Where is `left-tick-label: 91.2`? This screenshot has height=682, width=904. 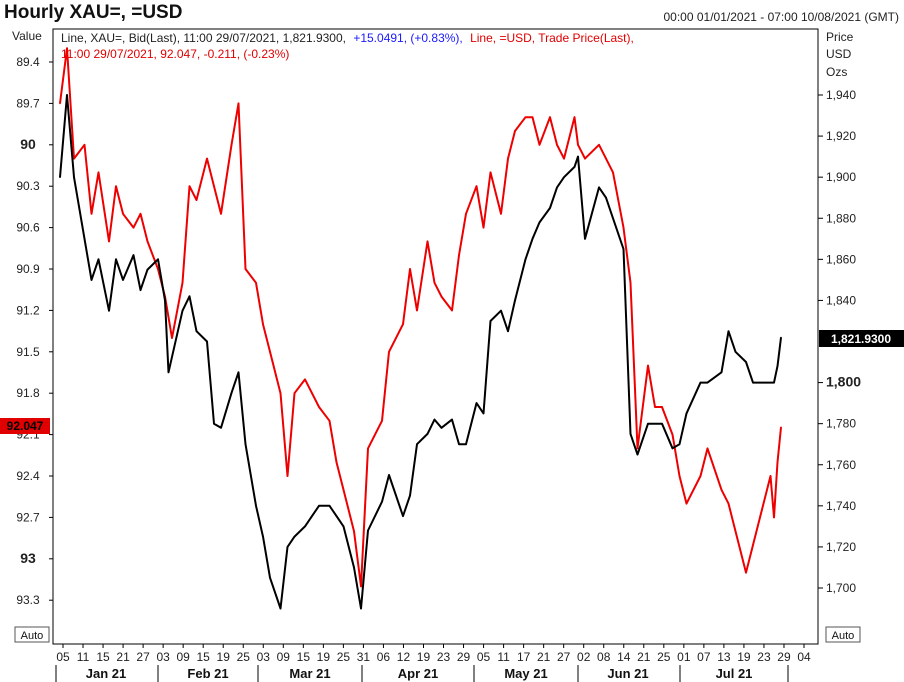 left-tick-label: 91.2 is located at coordinates (28, 310).